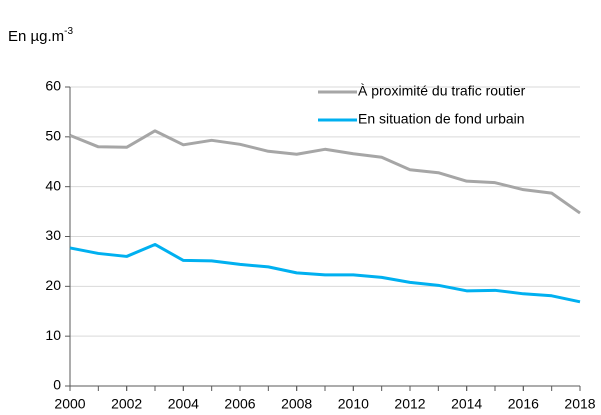 Image resolution: width=601 pixels, height=415 pixels. Describe the element at coordinates (53, 285) in the screenshot. I see `y-tick-label: 20` at that location.